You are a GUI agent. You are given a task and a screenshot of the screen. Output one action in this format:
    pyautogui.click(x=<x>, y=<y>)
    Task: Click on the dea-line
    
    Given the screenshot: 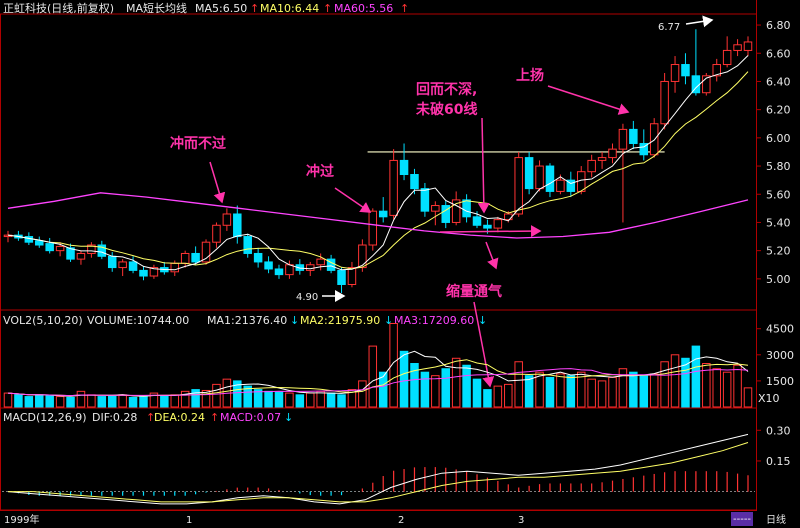 What is the action you would take?
    pyautogui.click(x=378, y=472)
    